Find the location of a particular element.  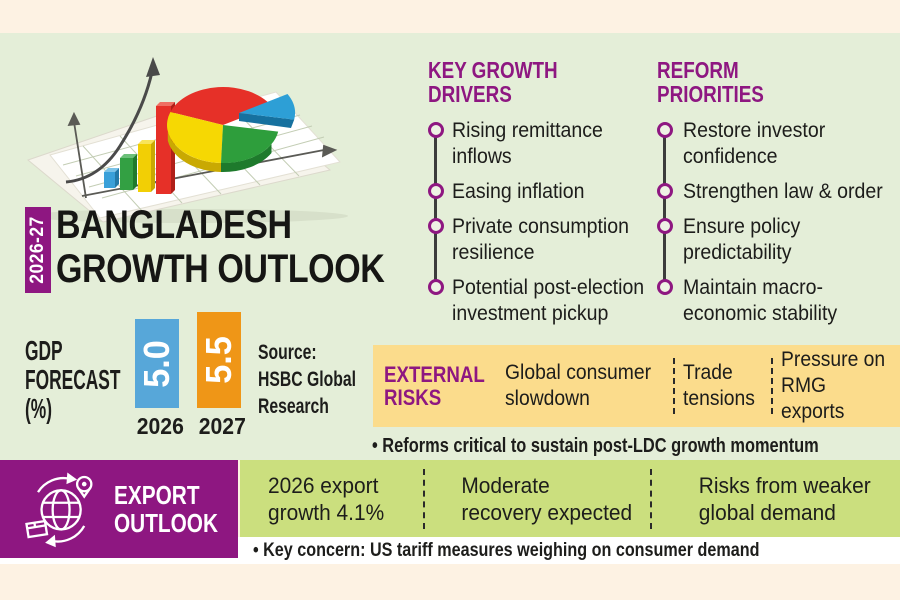

gdp-bar-2026-value: 5.0 is located at coordinates (156, 363).